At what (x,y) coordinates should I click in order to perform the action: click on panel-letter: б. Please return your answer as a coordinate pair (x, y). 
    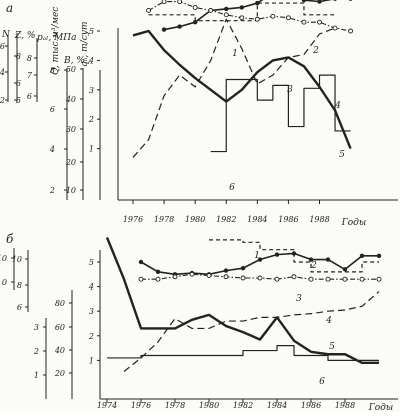
    Looking at the image, I should click on (10, 239).